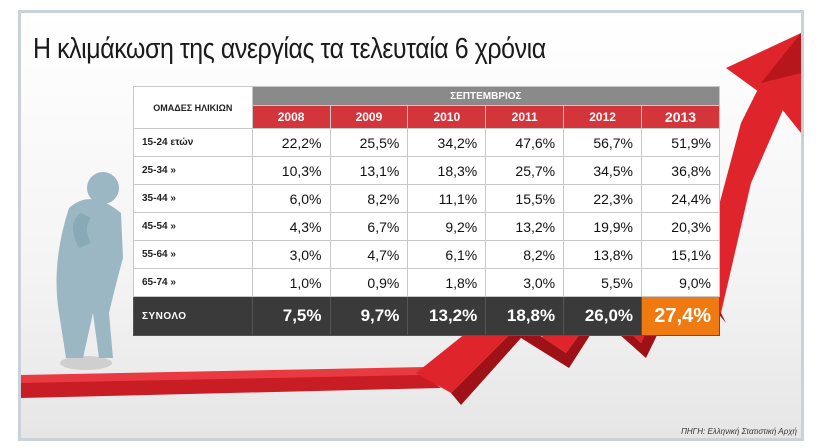 This screenshot has height=448, width=827. Describe the element at coordinates (680, 198) in the screenshot. I see `table-cell: 24,4%` at that location.